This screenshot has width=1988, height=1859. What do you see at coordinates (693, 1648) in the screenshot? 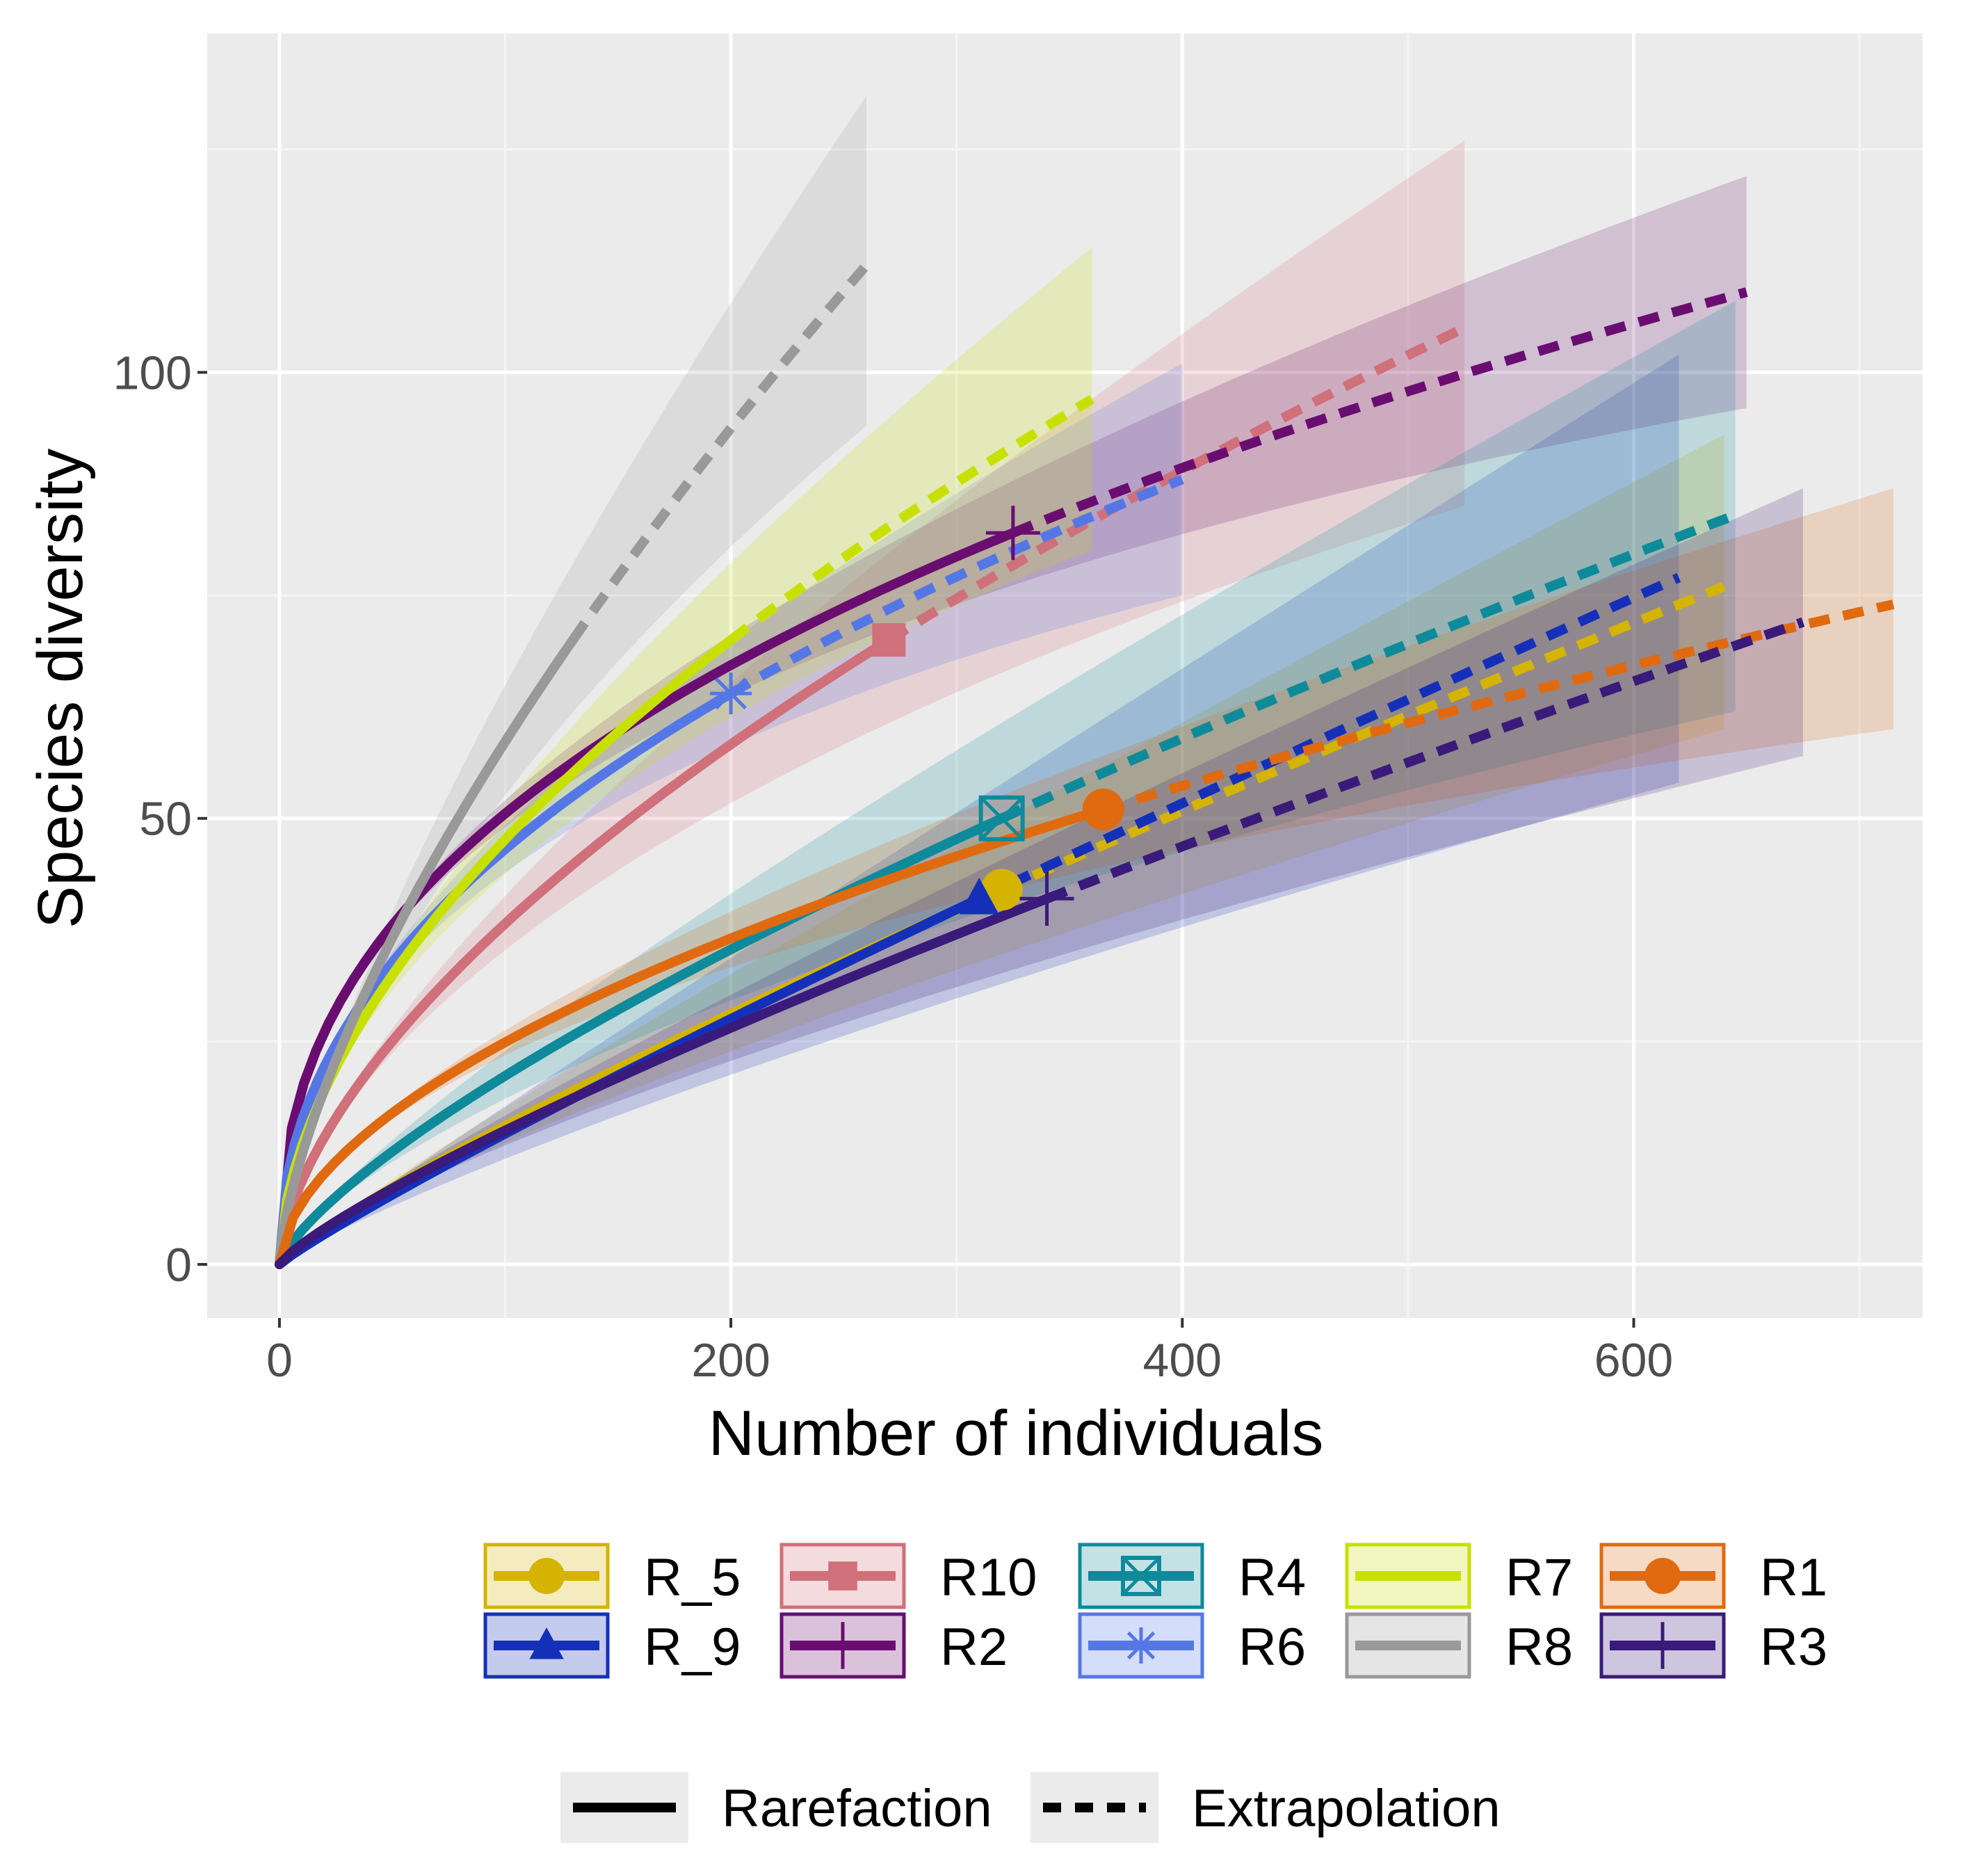
I see `legend-label-R_9: R_9` at bounding box center [693, 1648].